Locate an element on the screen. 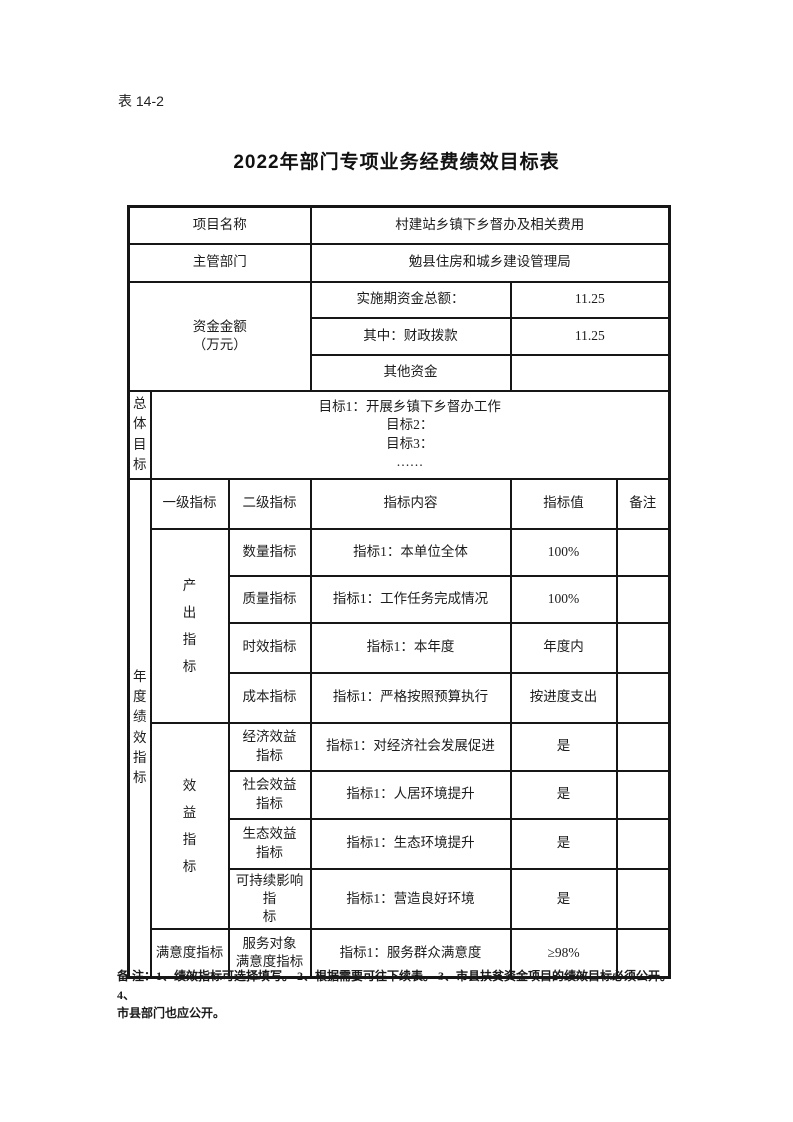 This screenshot has width=793, height=1122. benefit-group-label: 效益指标 is located at coordinates (189, 826).